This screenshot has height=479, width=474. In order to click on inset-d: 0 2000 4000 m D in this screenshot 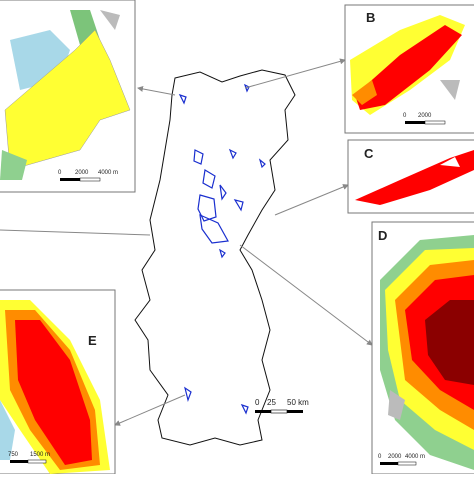, I will do `click(422, 348)`.